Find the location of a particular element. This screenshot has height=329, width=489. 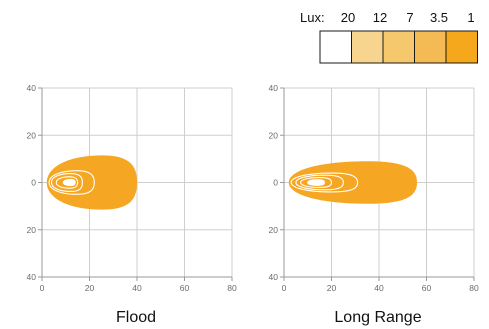

legend-level-label: 12 is located at coordinates (380, 17).